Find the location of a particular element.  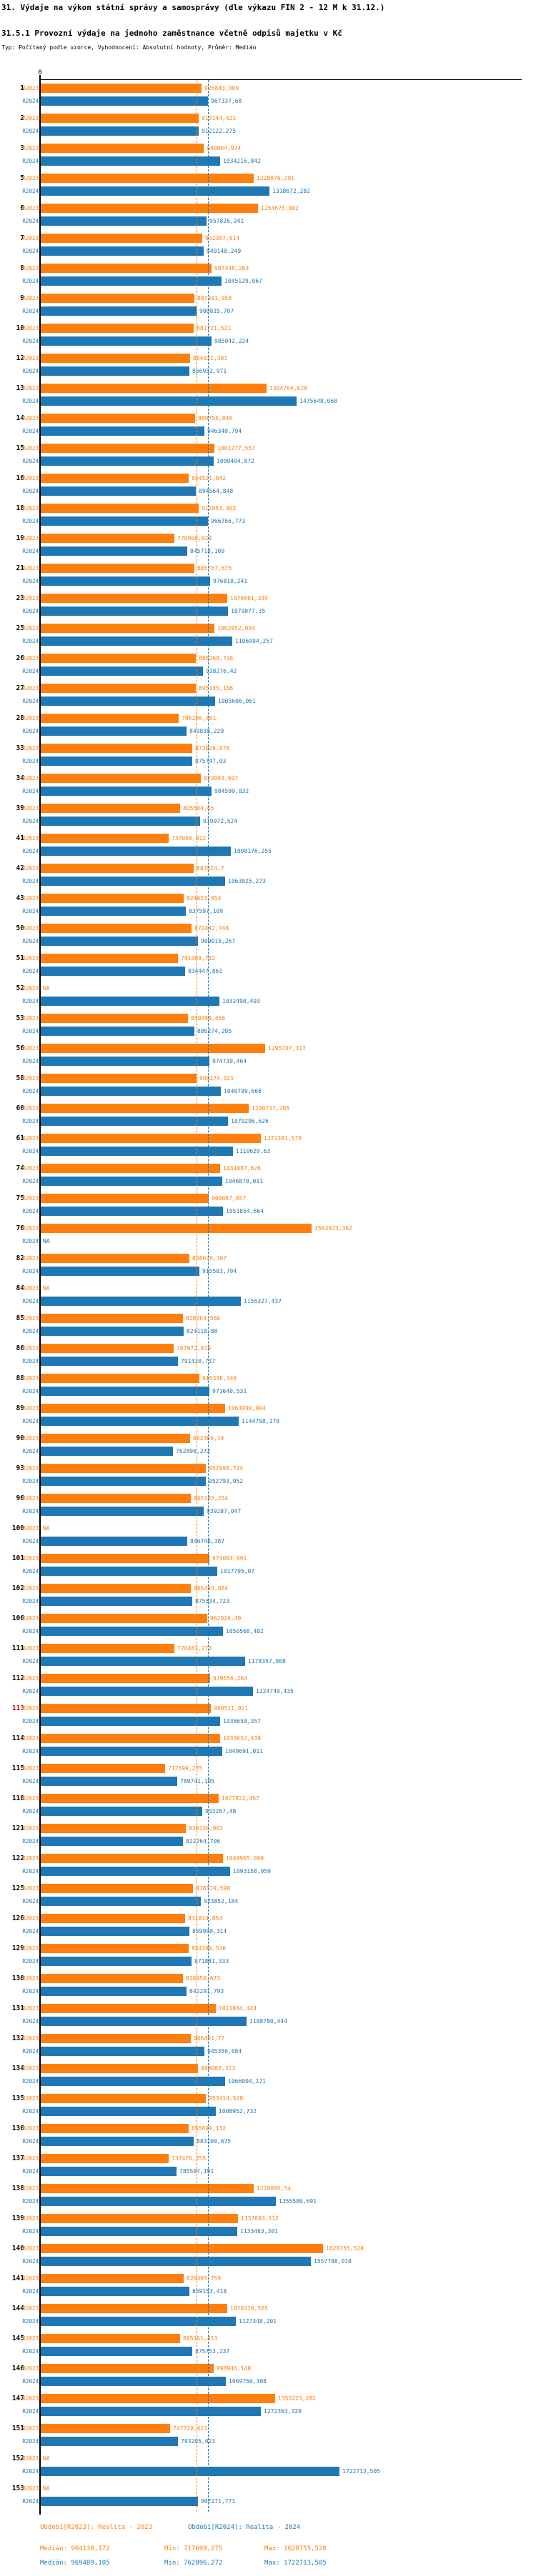

row-number: 153 is located at coordinates (17, 2489).